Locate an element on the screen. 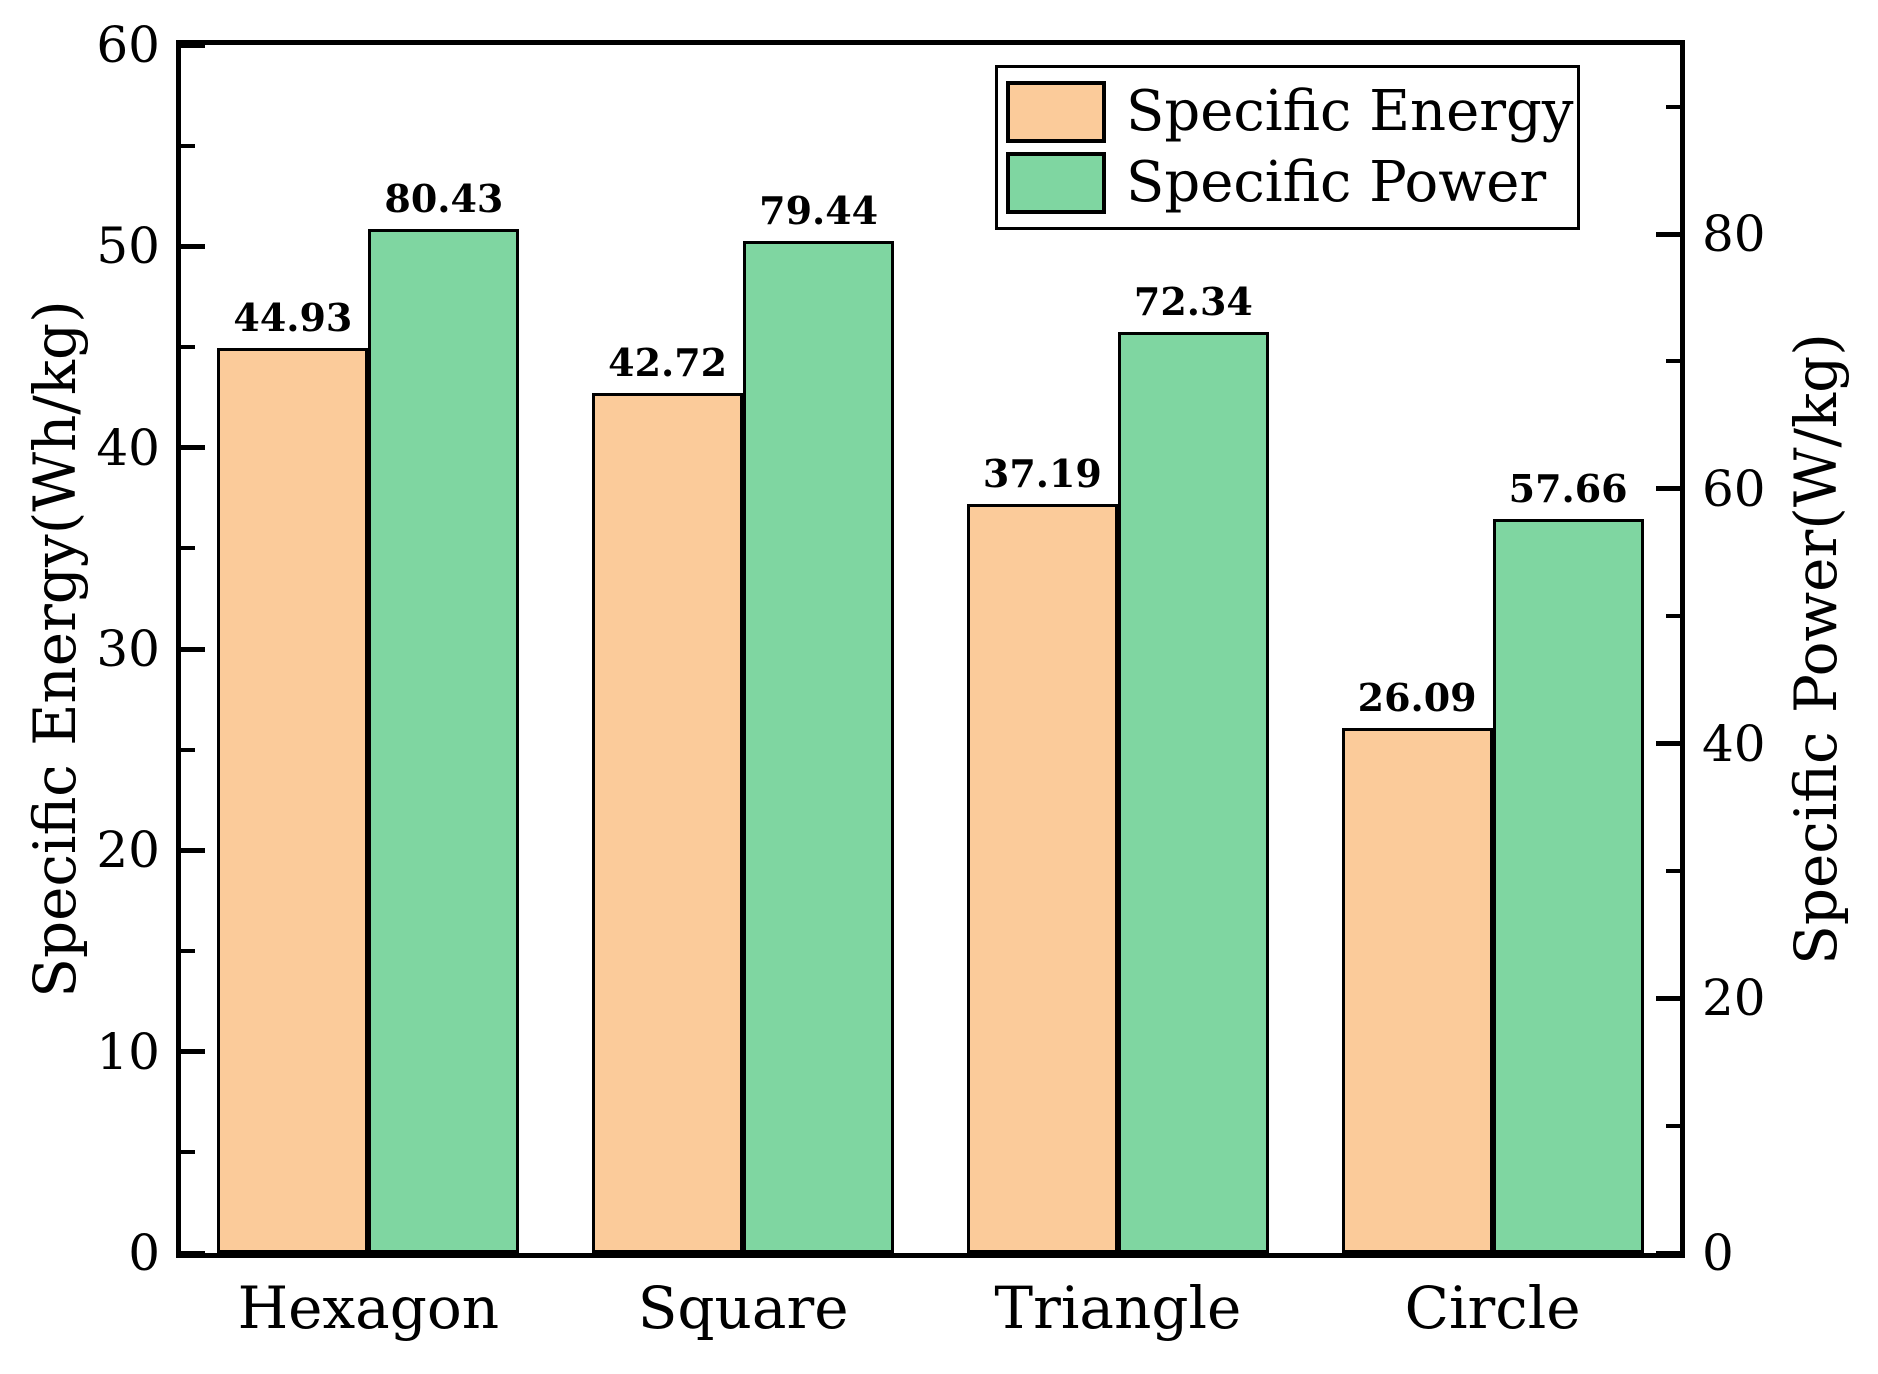  left-axis-tick-label: 40 is located at coordinates (128, 447).